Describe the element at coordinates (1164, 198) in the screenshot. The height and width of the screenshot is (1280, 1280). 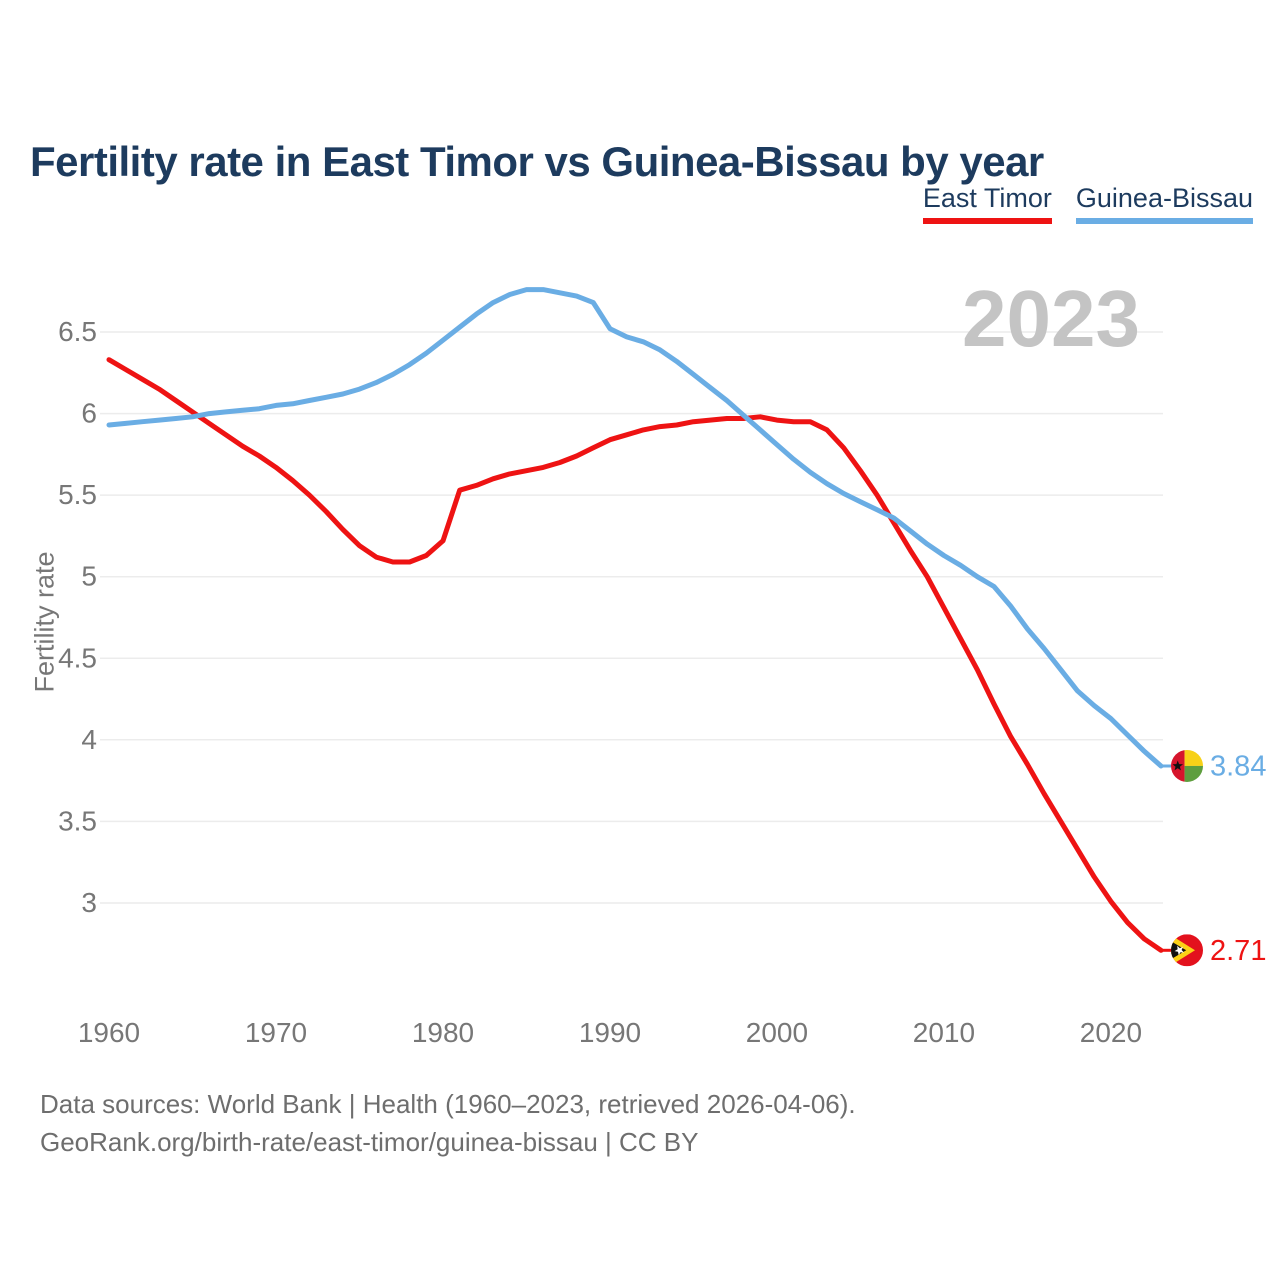
I see `legend-label-guinea-bissau: Guinea-Bissau` at that location.